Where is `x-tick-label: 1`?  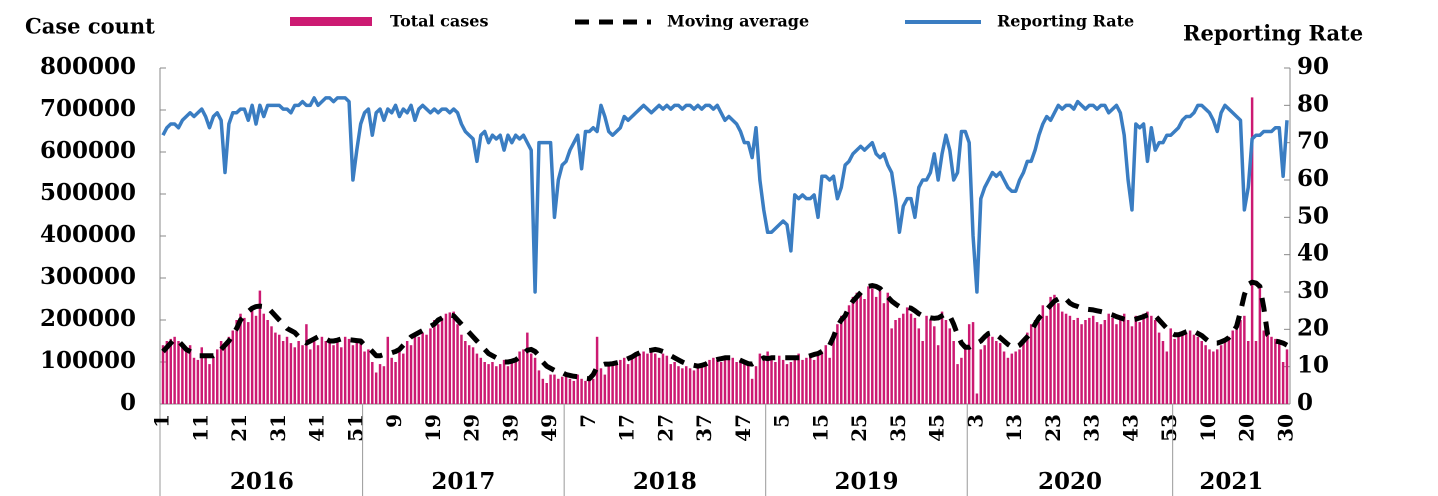
x-tick-label: 1 is located at coordinates (162, 421).